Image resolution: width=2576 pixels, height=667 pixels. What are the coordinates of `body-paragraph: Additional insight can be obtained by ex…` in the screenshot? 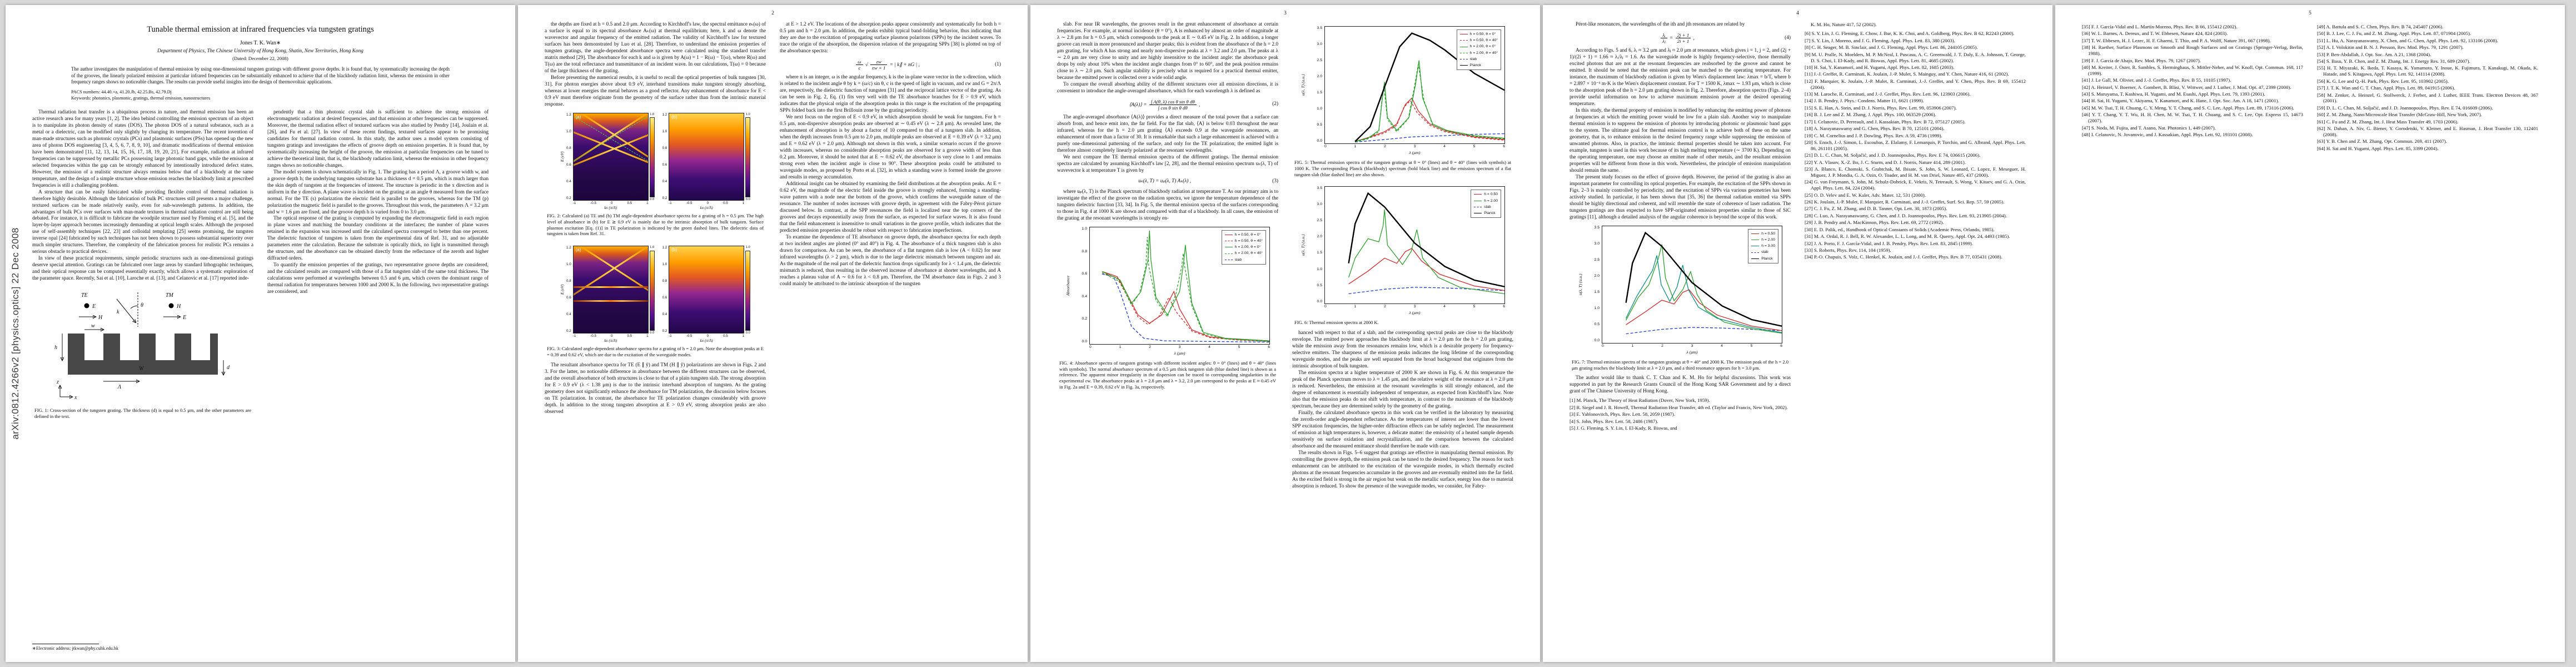 It's located at (890, 207).